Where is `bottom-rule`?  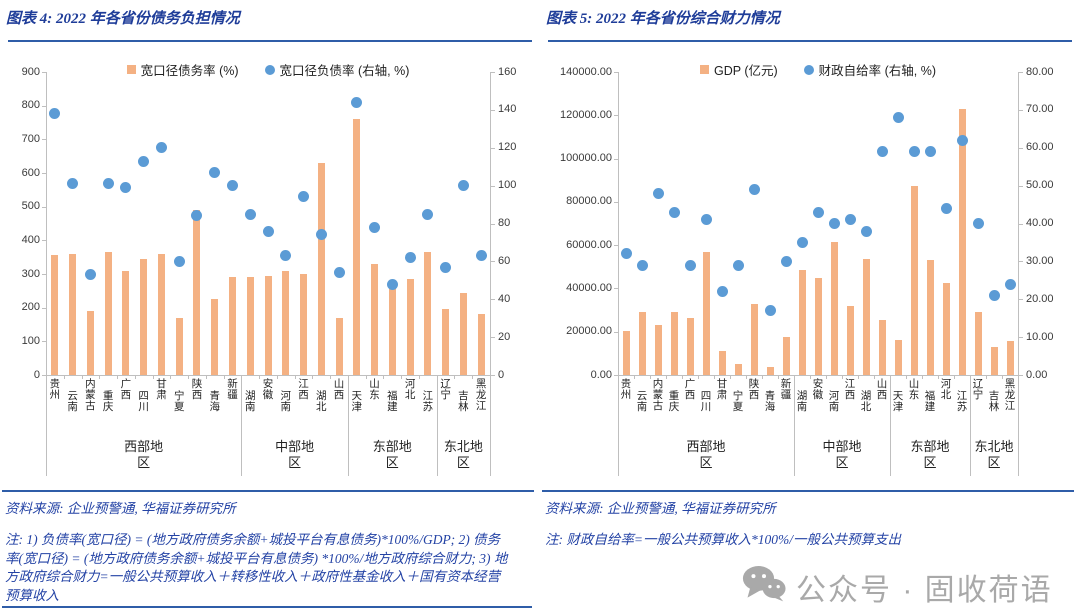
bottom-rule is located at coordinates (267, 607).